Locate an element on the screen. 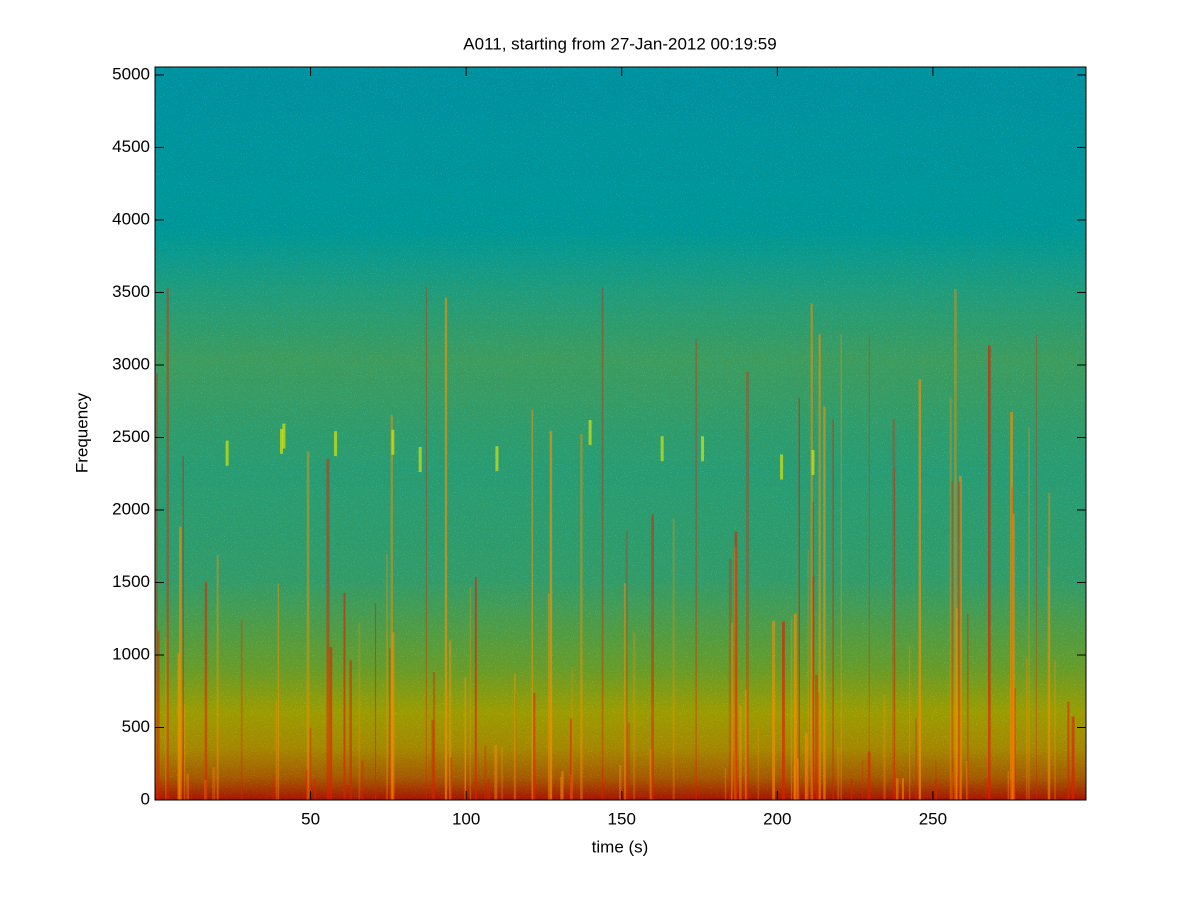 This screenshot has height=900, width=1200. x-tick-label: 150 is located at coordinates (622, 818).